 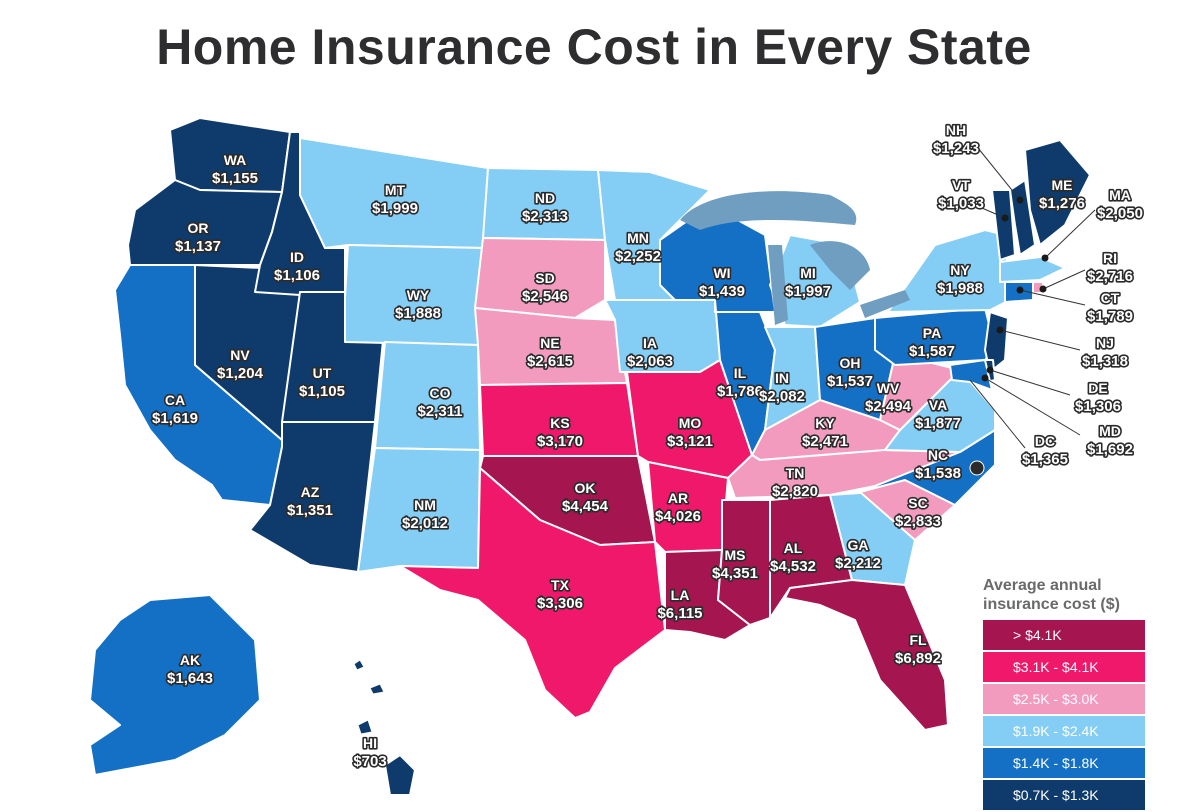 What do you see at coordinates (885, 304) in the screenshot?
I see `lake-erie` at bounding box center [885, 304].